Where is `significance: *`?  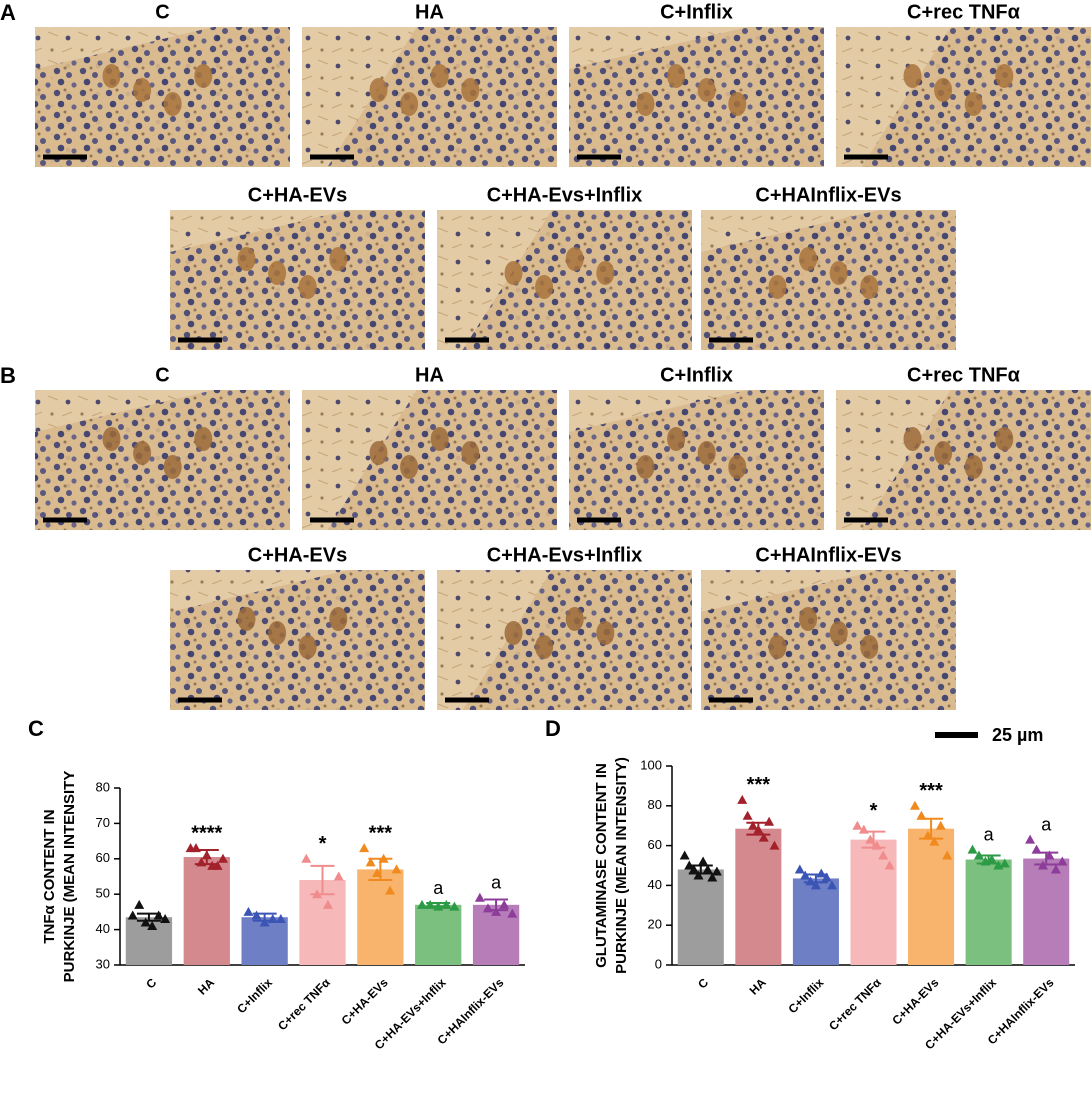 significance: * is located at coordinates (323, 844).